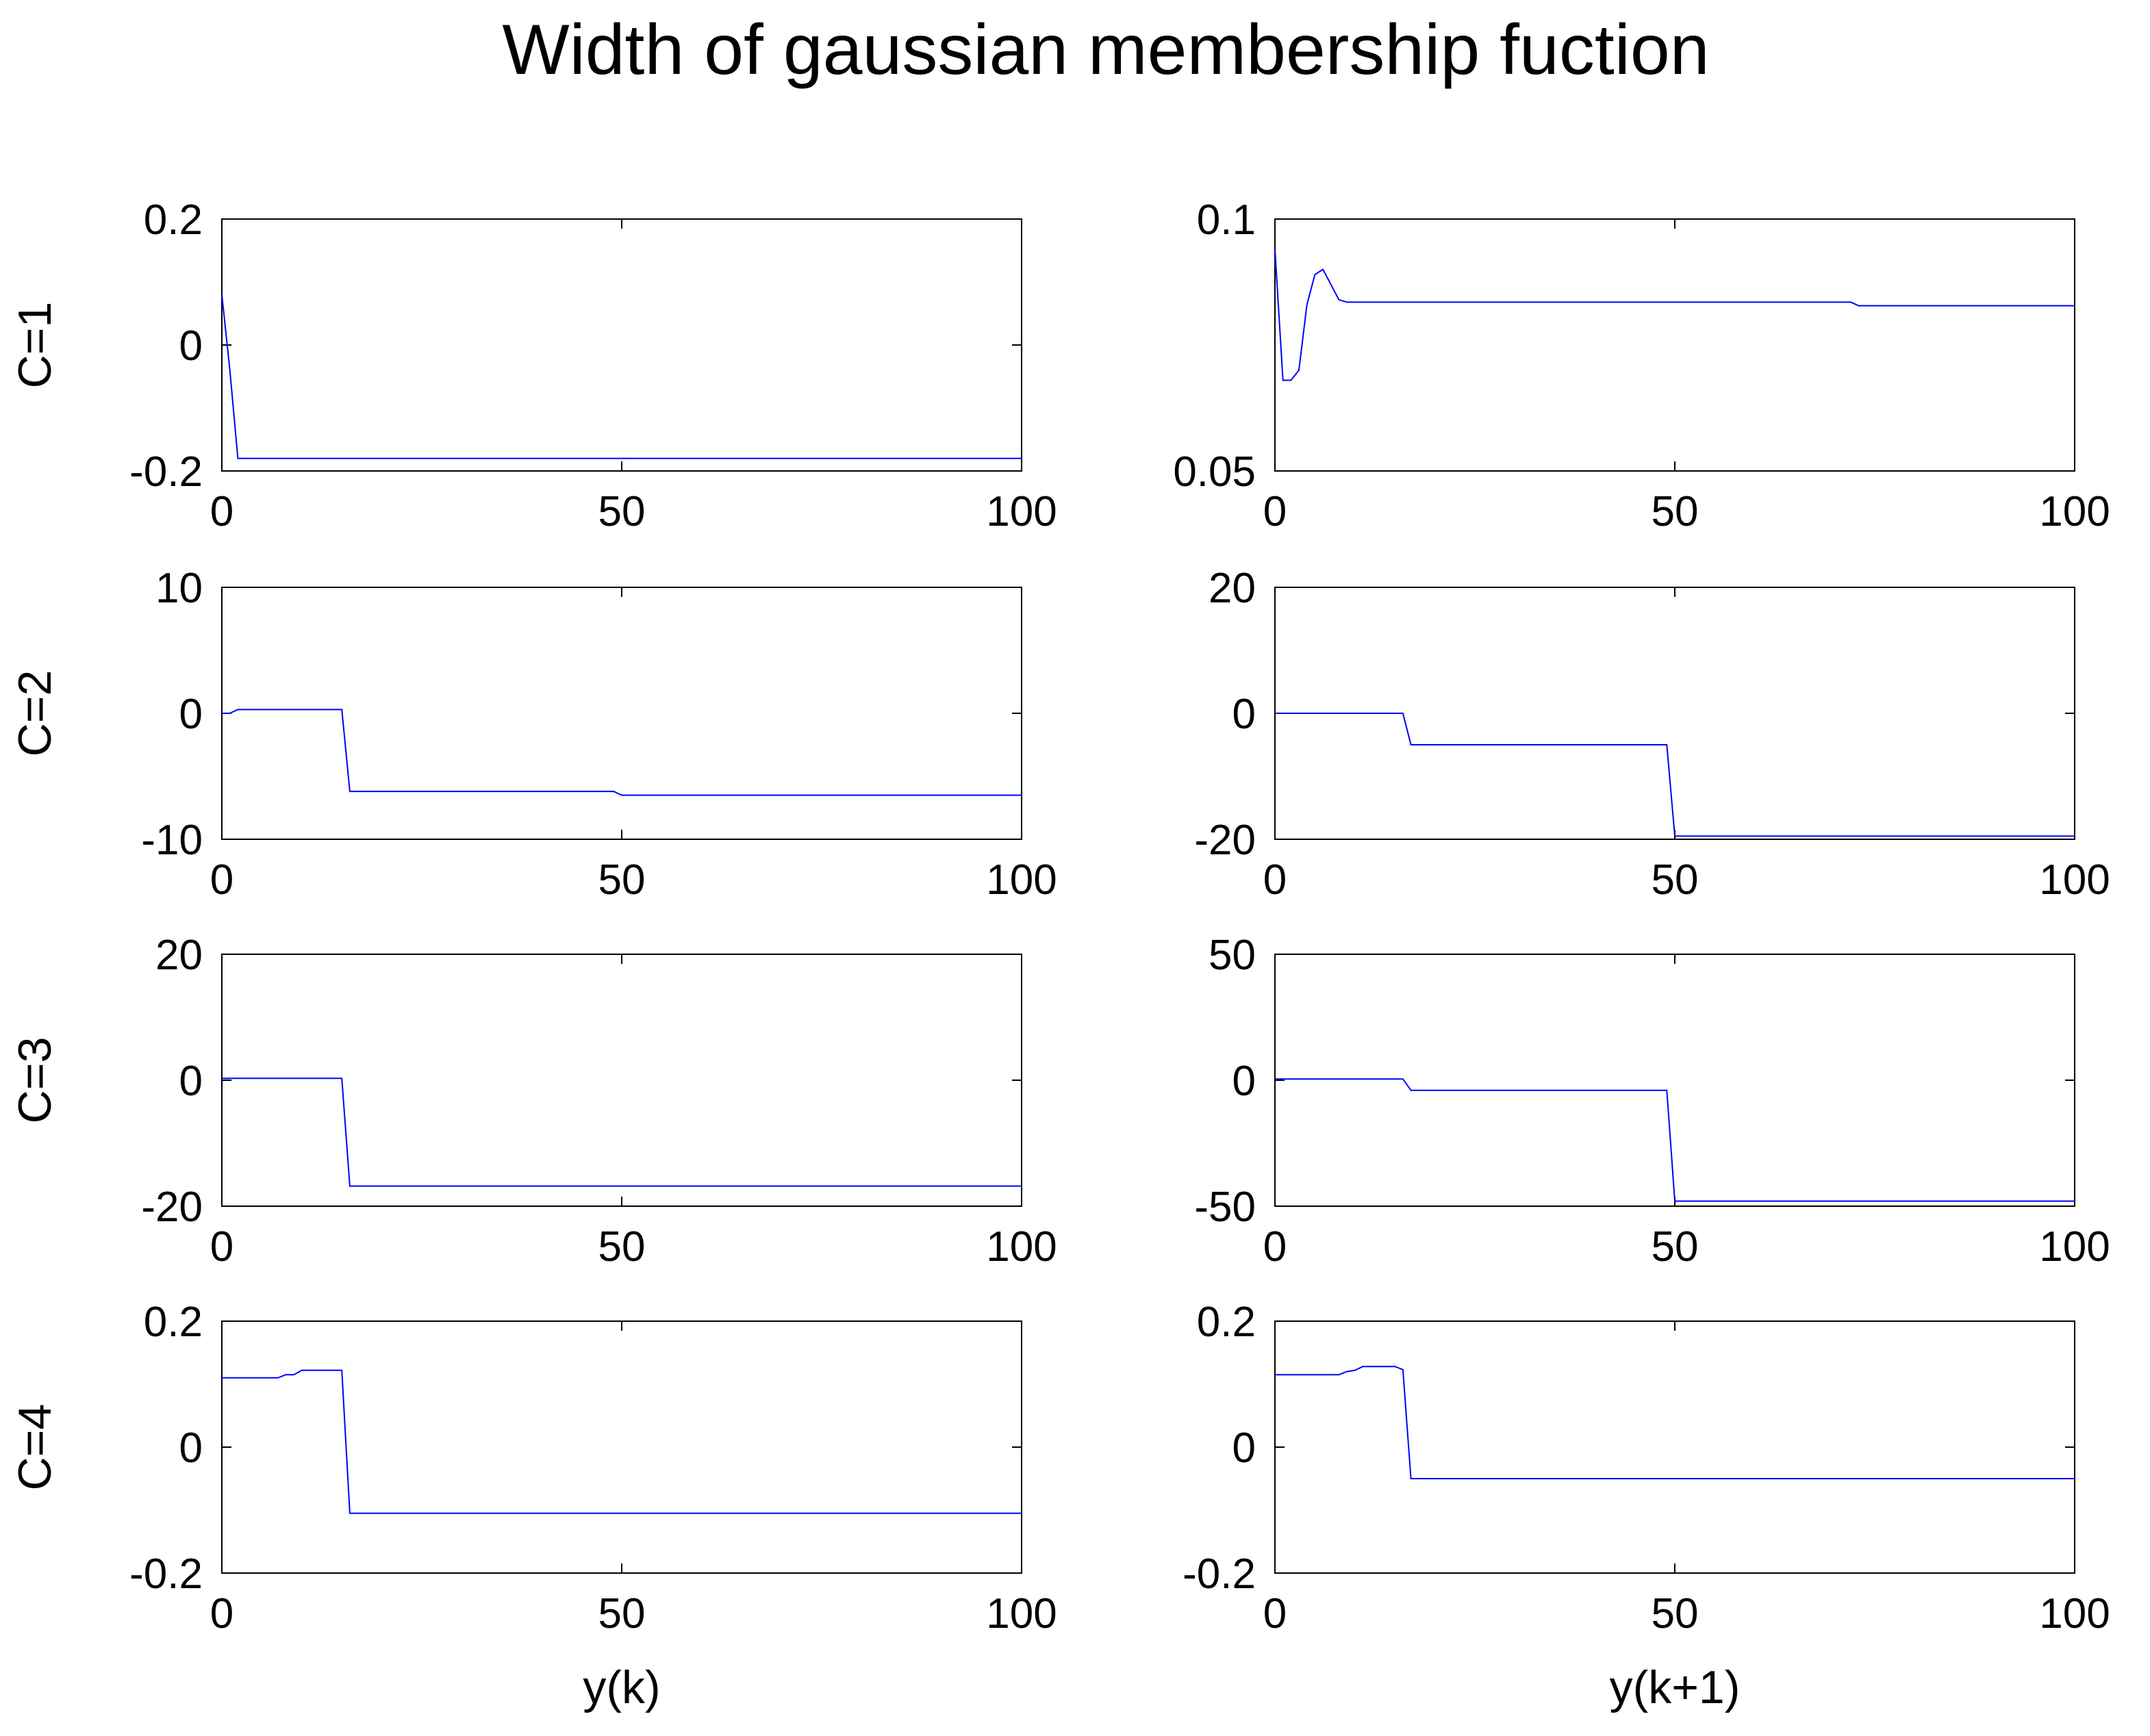 This screenshot has width=2150, height=1736. What do you see at coordinates (35, 713) in the screenshot?
I see `subplot-r2c1-ylabel: C=2` at bounding box center [35, 713].